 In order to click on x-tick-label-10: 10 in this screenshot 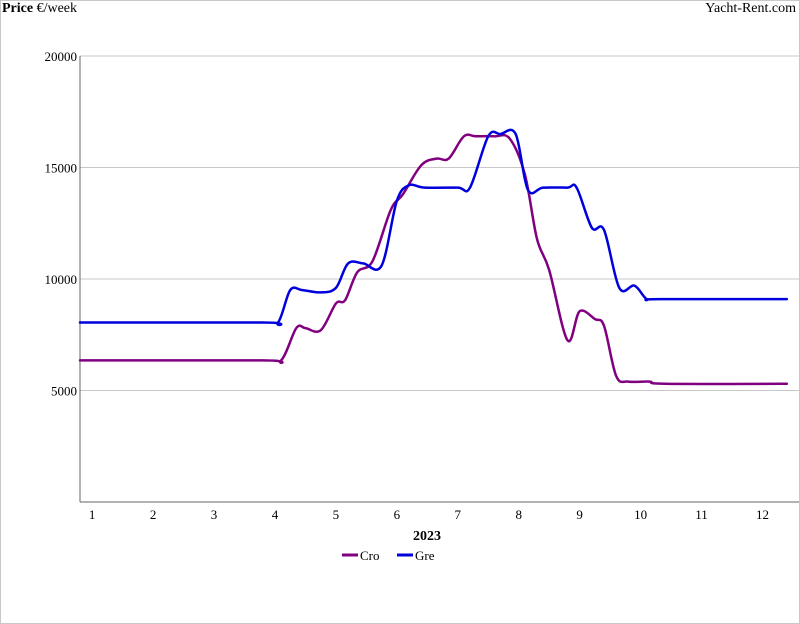, I will do `click(640, 514)`.